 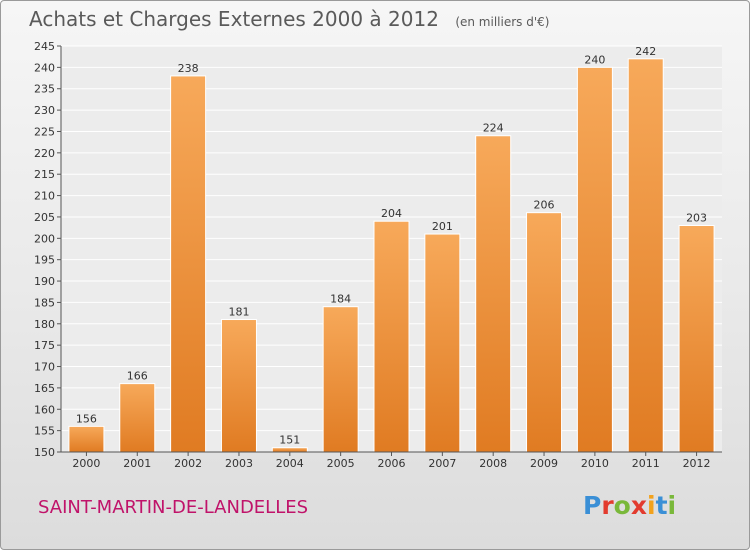 What do you see at coordinates (44, 409) in the screenshot?
I see `y-tick-label: 160` at bounding box center [44, 409].